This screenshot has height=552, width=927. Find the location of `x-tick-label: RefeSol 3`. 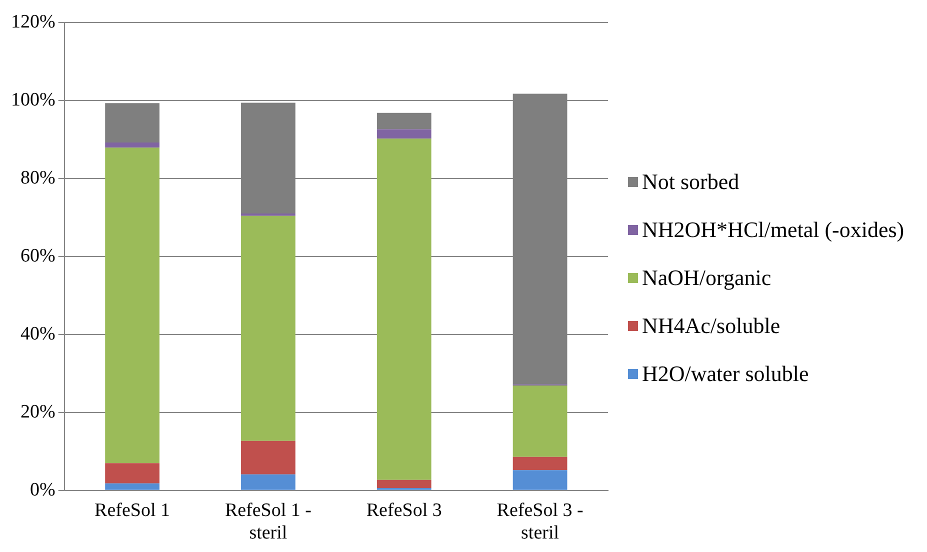

x-tick-label: RefeSol 3 is located at coordinates (404, 510).